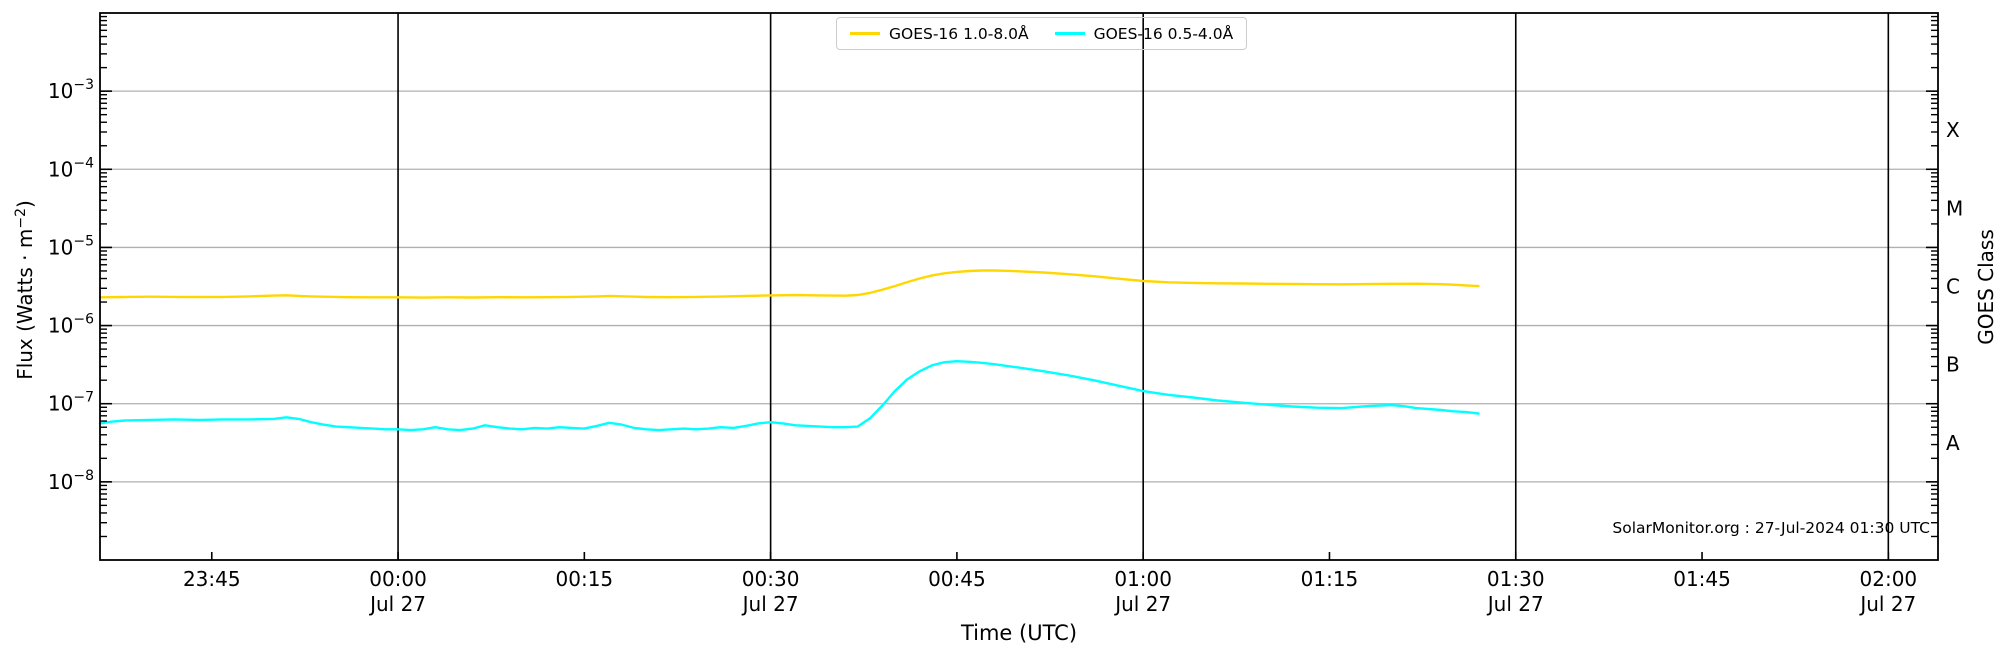  I want to click on legend-item-short-channel: GOES-16 0.5-4.0Å, so click(1144, 33).